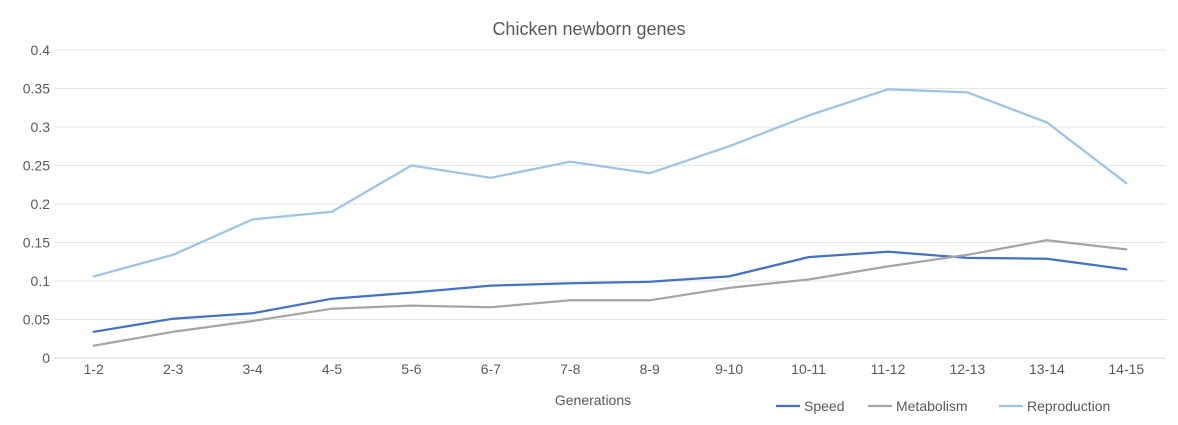 This screenshot has height=425, width=1178. Describe the element at coordinates (570, 369) in the screenshot. I see `x-tick-label: 7-8` at that location.